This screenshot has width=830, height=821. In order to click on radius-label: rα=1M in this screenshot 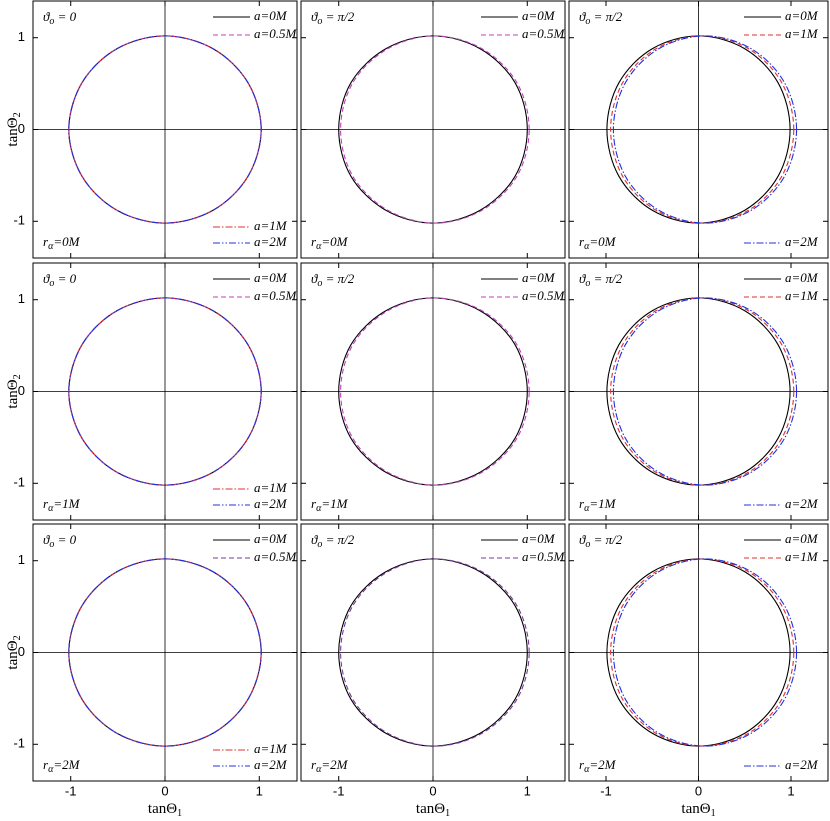, I will do `click(598, 505)`.